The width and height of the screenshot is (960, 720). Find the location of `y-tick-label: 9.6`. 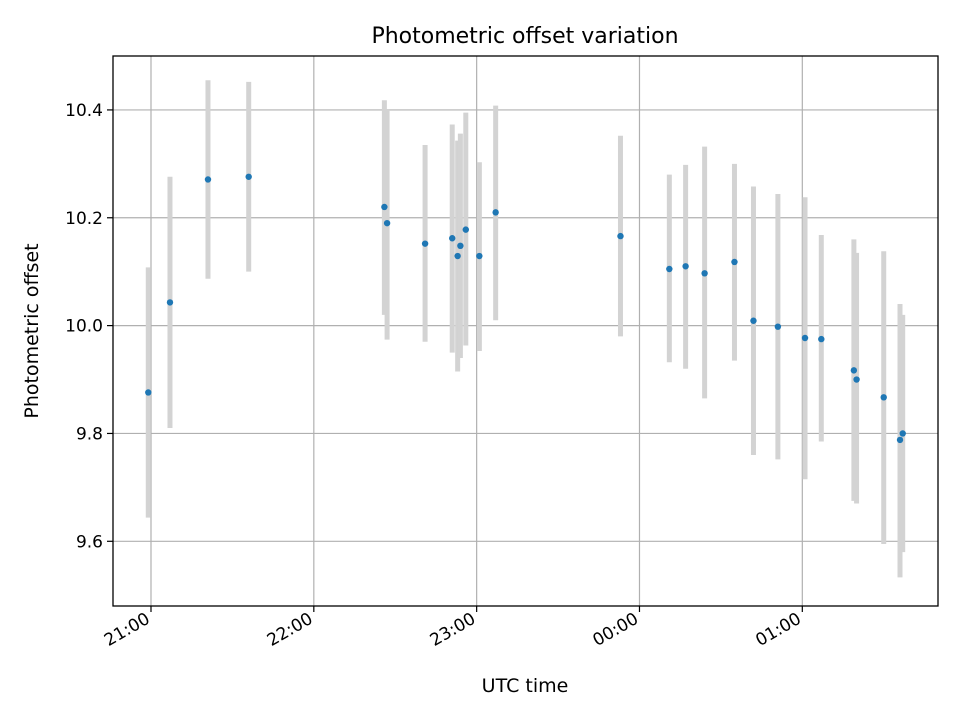

y-tick-label: 9.6 is located at coordinates (89, 542).